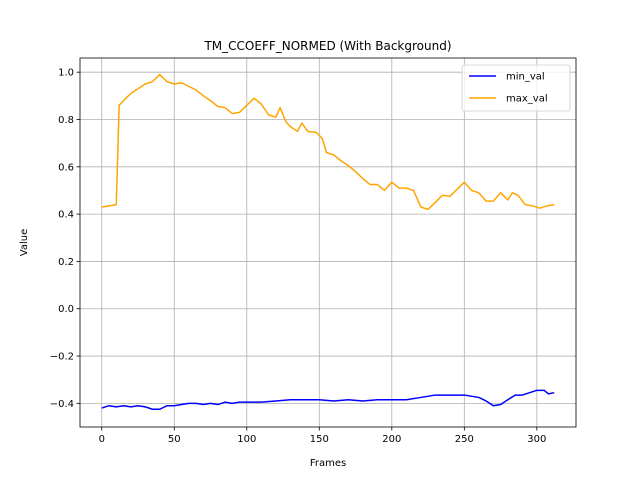 This screenshot has height=480, width=640. What do you see at coordinates (66, 120) in the screenshot?
I see `y-tick-label: 0.8` at bounding box center [66, 120].